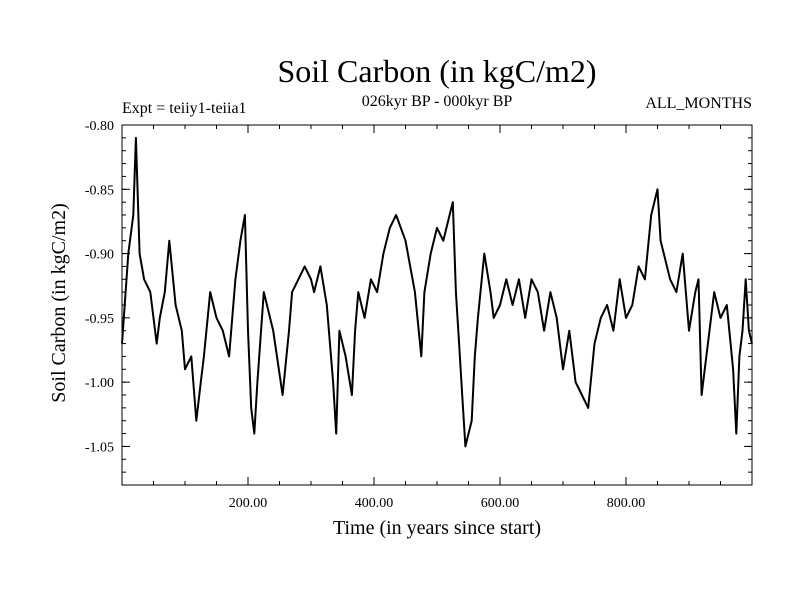 The width and height of the screenshot is (800, 600). What do you see at coordinates (99, 447) in the screenshot?
I see `y-tick-label: -1.05` at bounding box center [99, 447].